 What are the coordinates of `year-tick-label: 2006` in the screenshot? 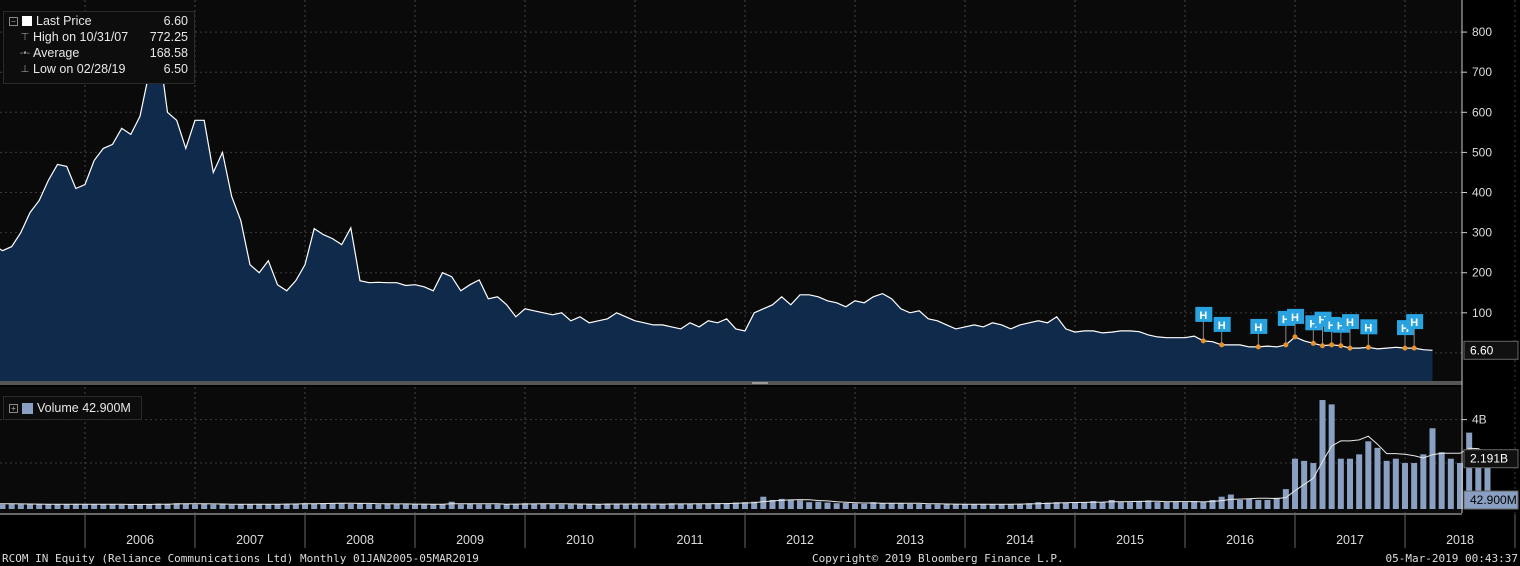 It's located at (140, 540).